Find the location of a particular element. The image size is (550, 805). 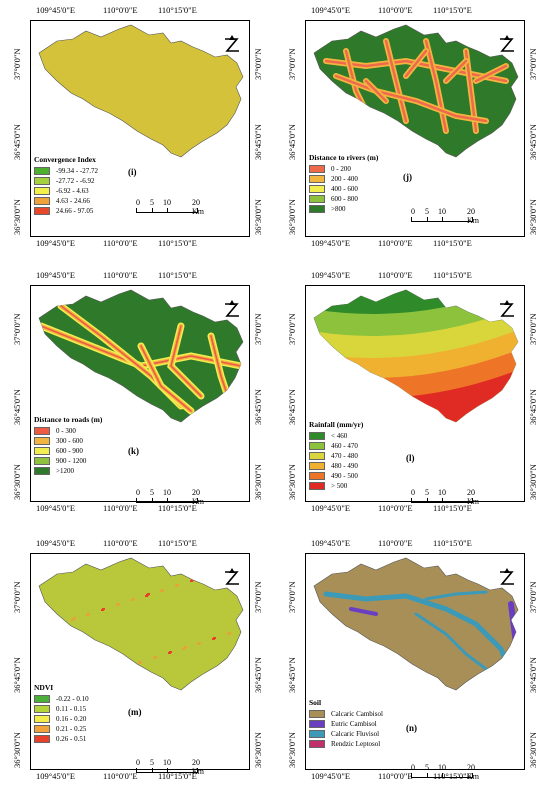

legend-item: 0.26 - 0.51 is located at coordinates (61, 739).